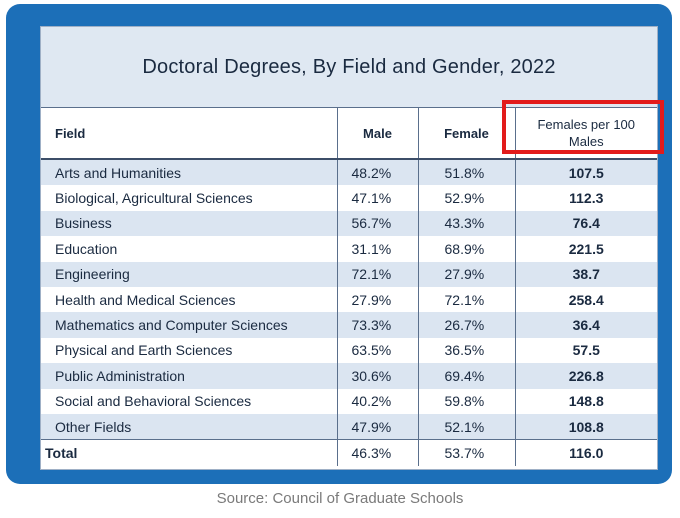 The width and height of the screenshot is (680, 518). Describe the element at coordinates (586, 172) in the screenshot. I see `ratio-cell: 107.5` at that location.